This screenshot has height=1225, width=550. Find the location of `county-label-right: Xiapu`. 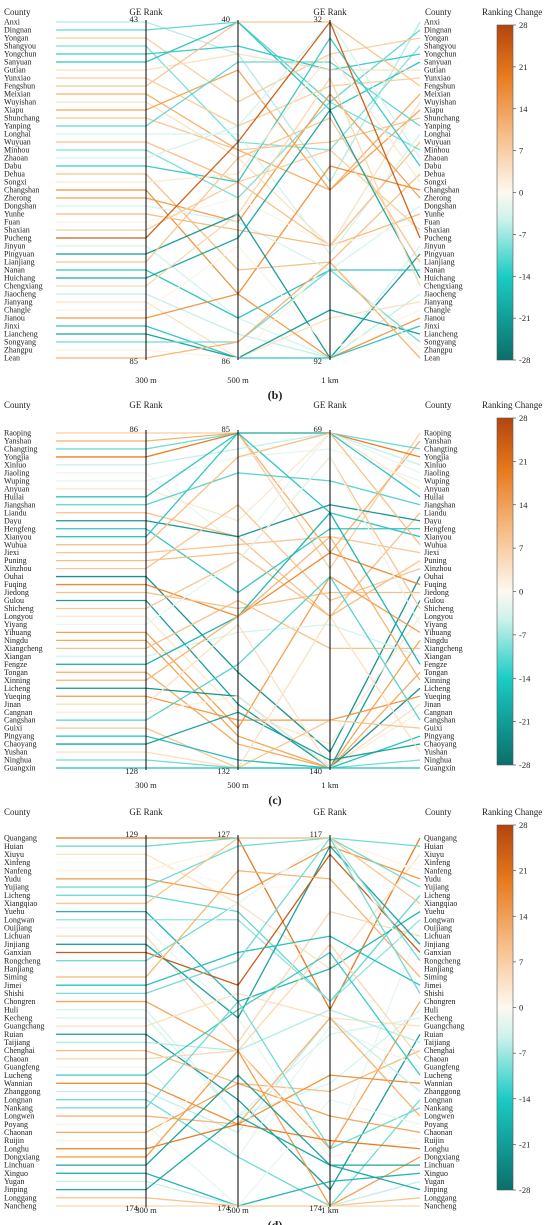

county-label-right: Xiapu is located at coordinates (434, 110).